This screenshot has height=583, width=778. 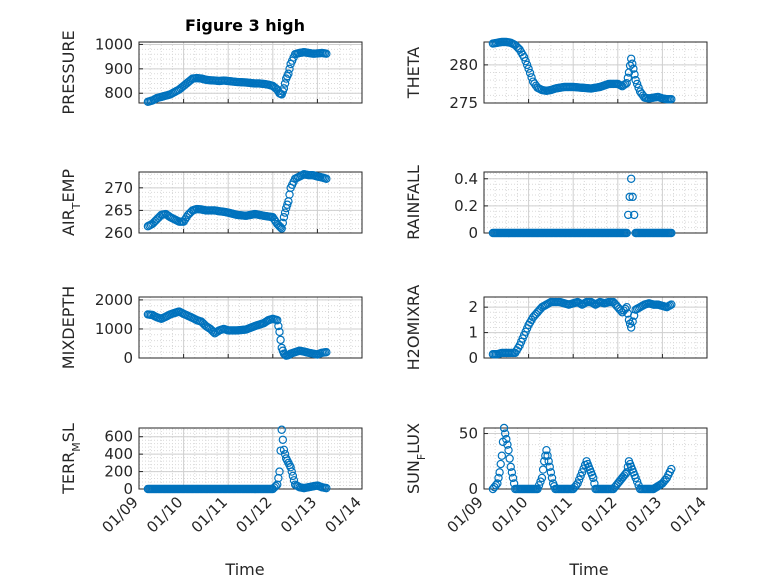 What do you see at coordinates (463, 65) in the screenshot?
I see `y-tick-label: 280` at bounding box center [463, 65].